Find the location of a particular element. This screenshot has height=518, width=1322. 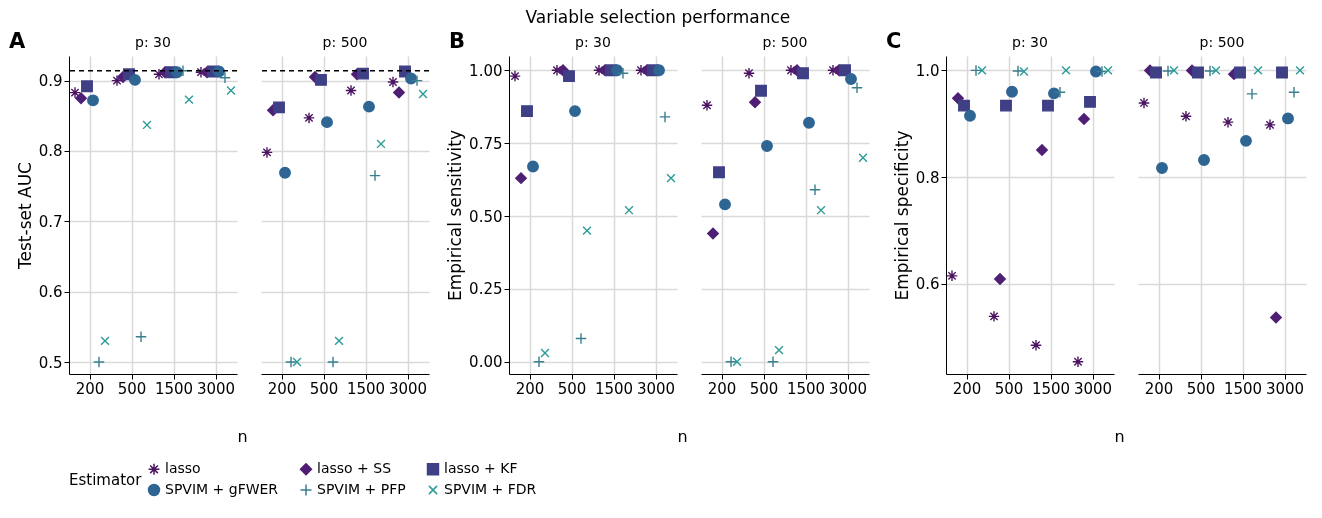

y-tick-label: 0.25 is located at coordinates (486, 289).